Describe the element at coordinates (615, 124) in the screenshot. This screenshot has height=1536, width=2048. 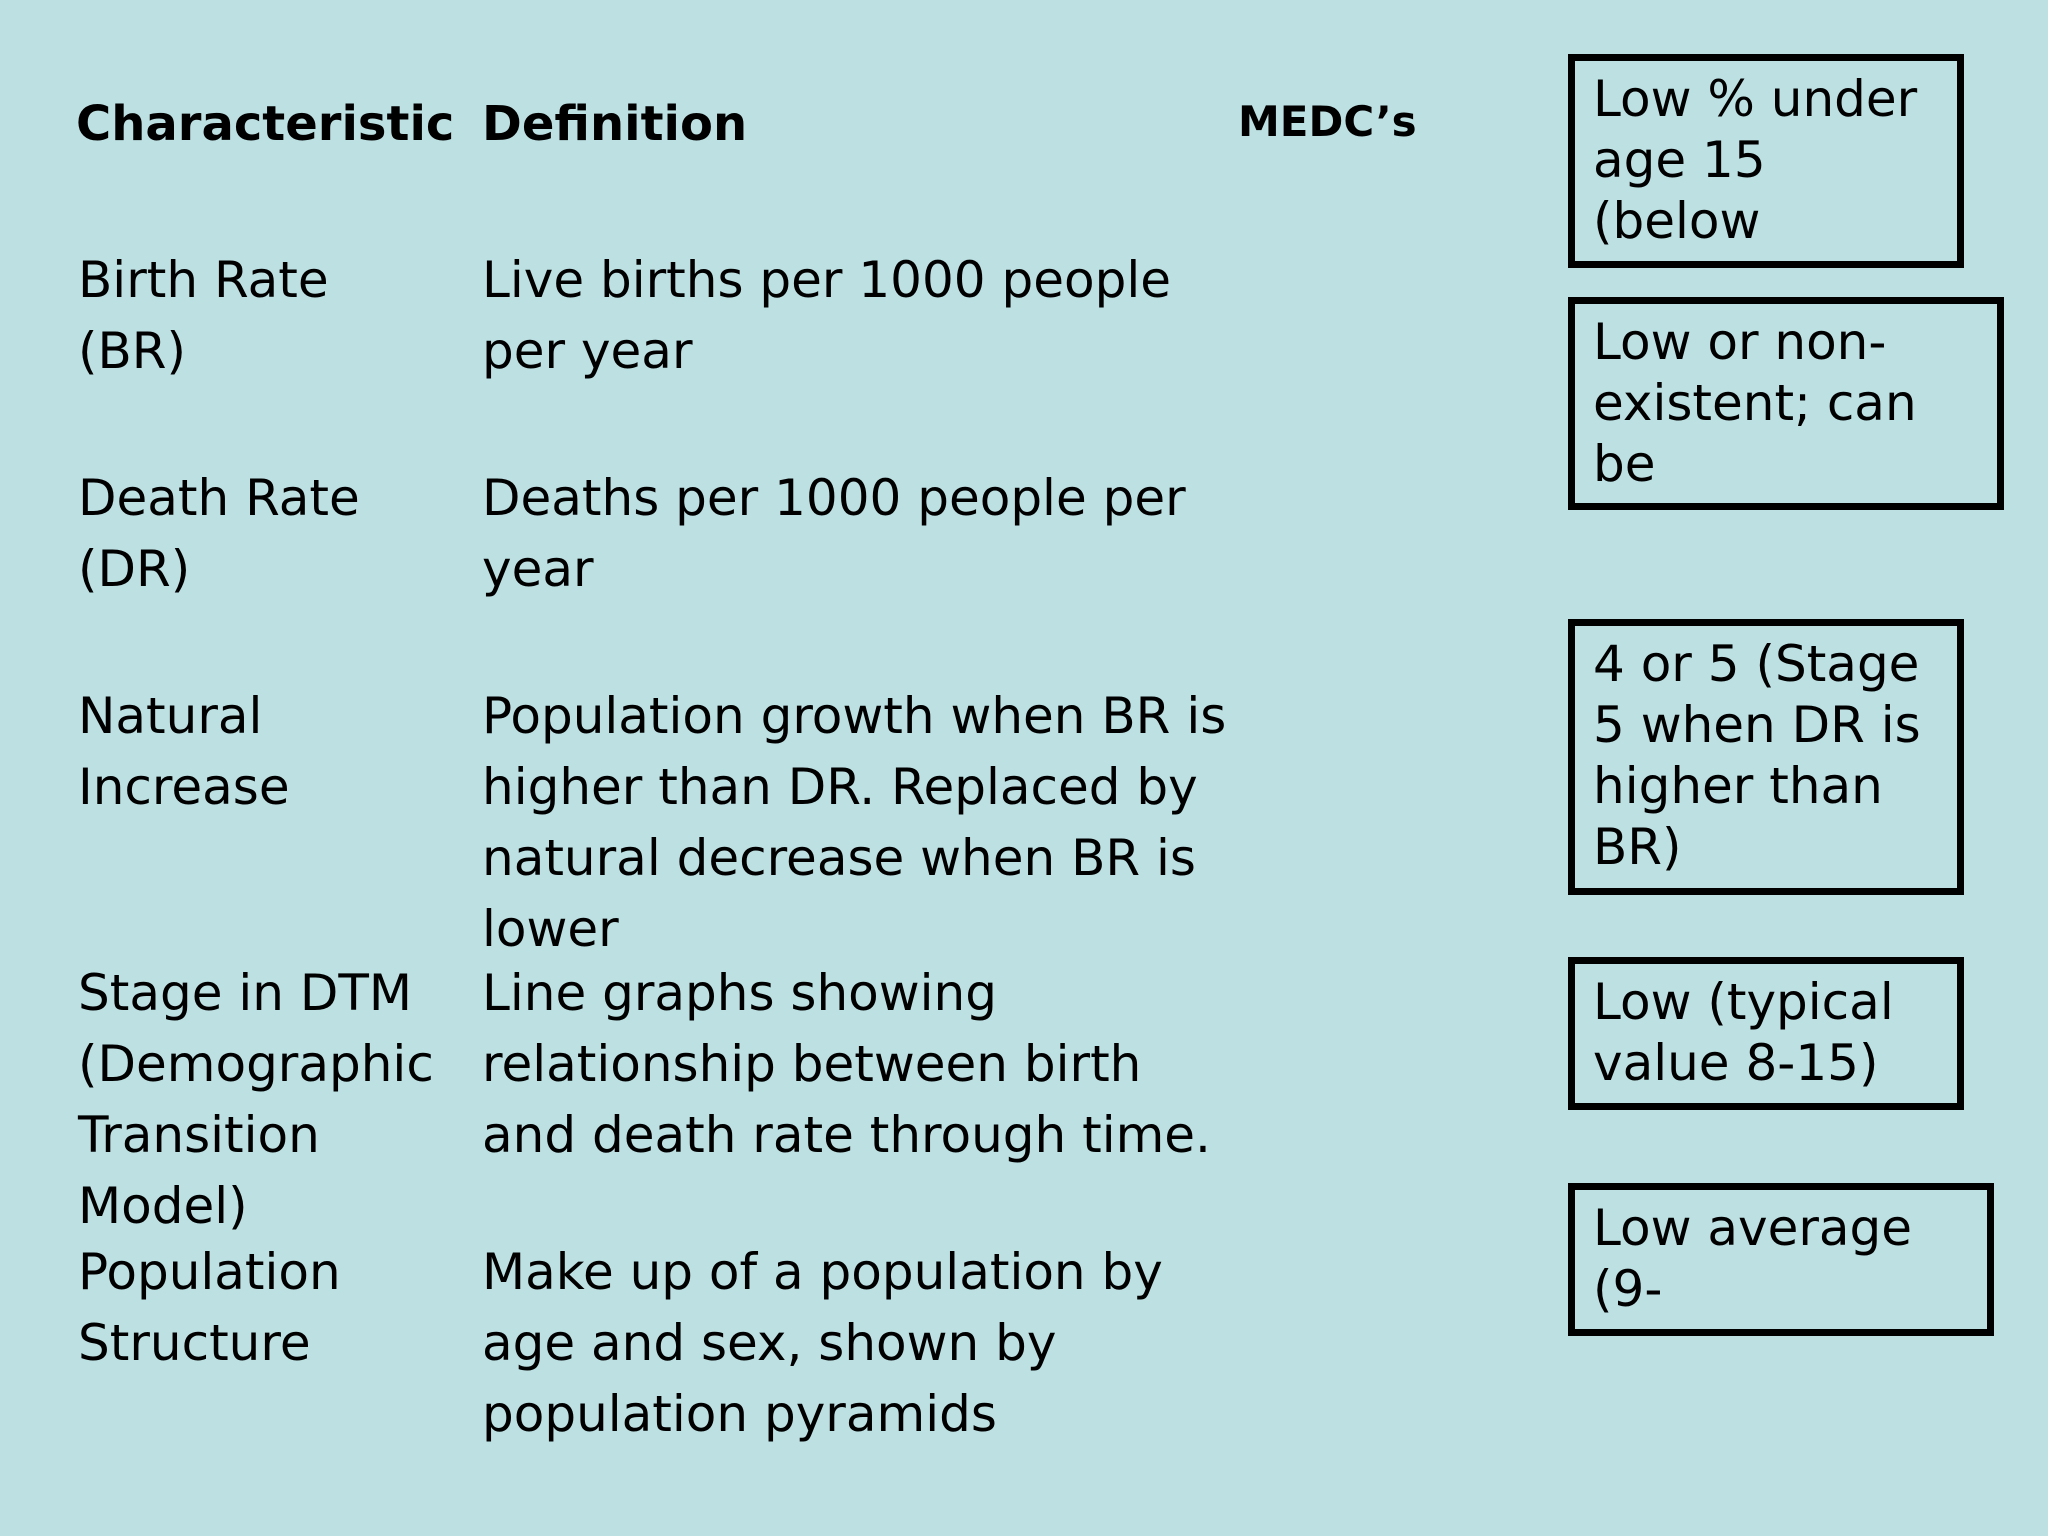
I see `header-definition: Definition` at that location.